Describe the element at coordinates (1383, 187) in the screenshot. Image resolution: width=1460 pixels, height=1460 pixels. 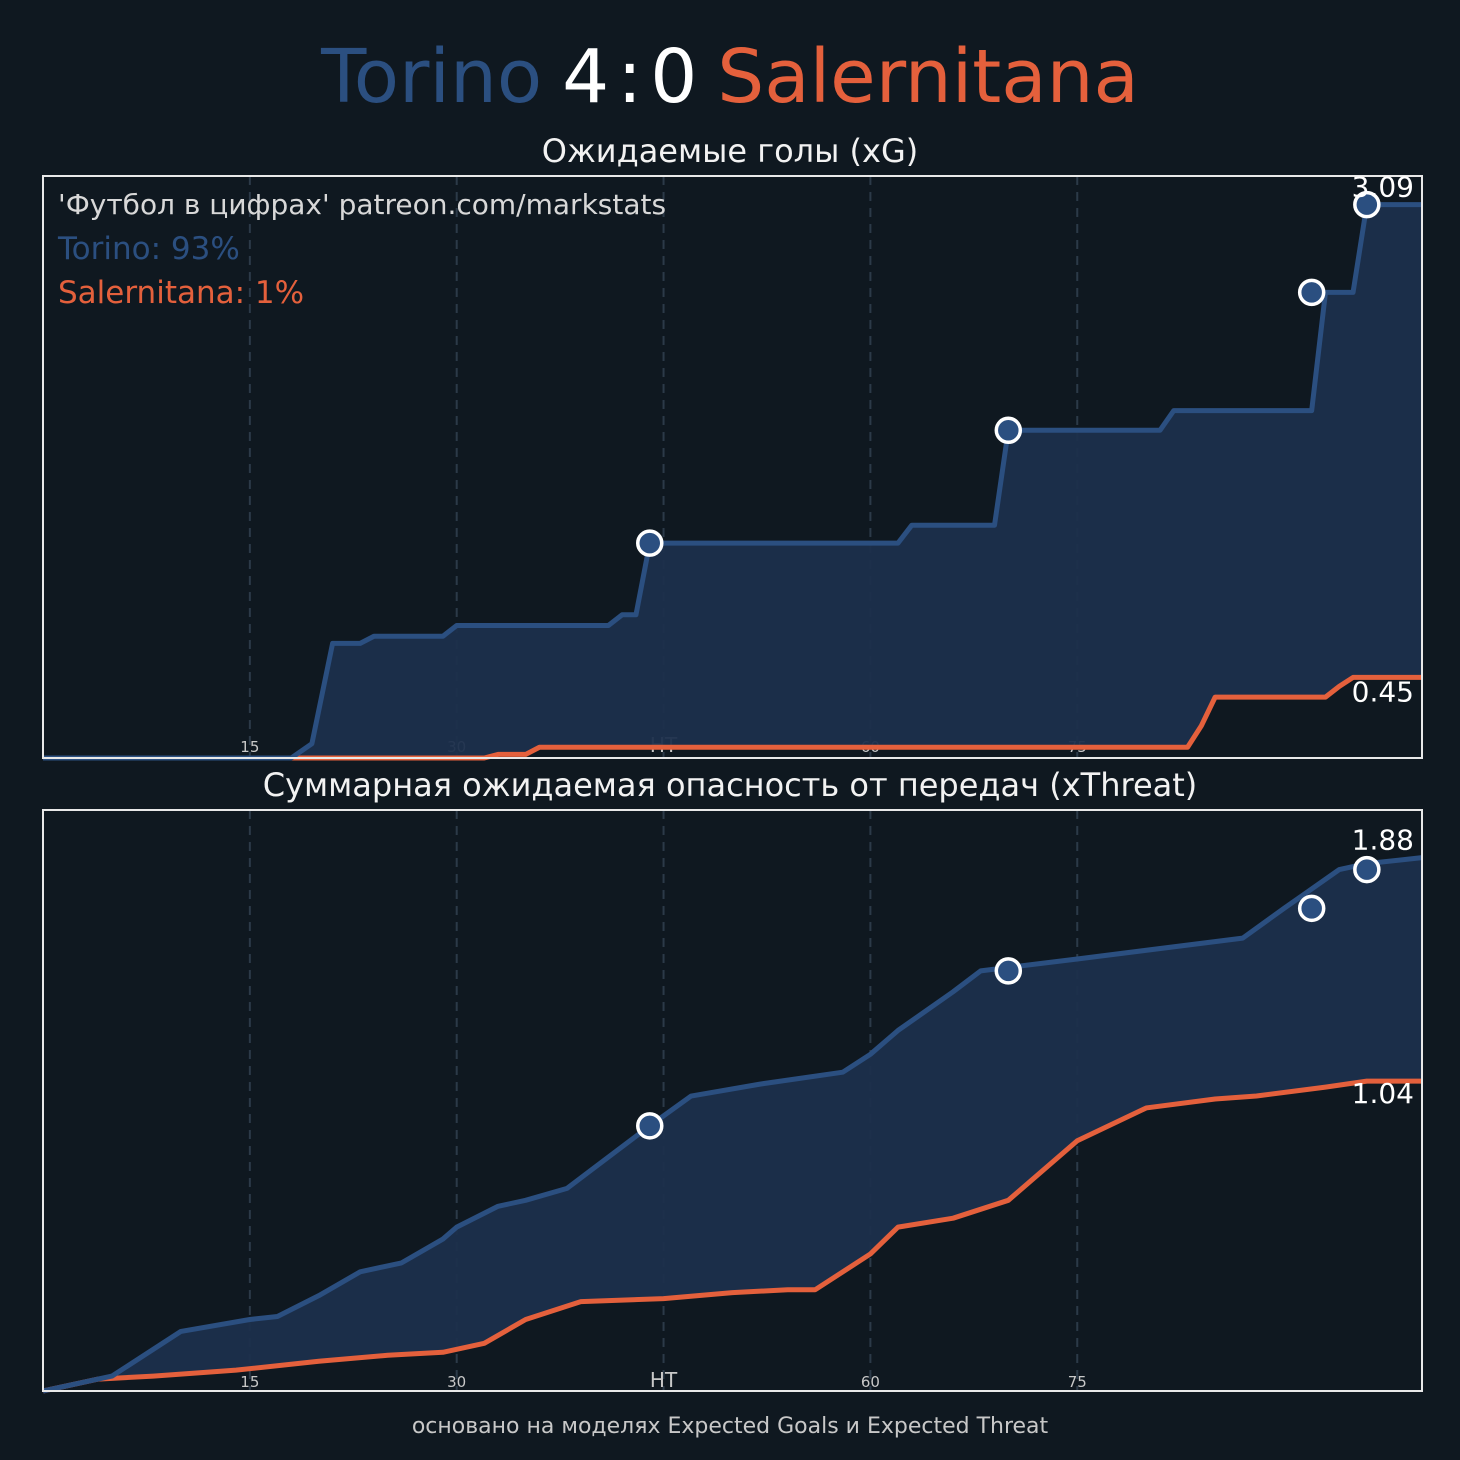
I see `end-label-torino: 3.09` at that location.